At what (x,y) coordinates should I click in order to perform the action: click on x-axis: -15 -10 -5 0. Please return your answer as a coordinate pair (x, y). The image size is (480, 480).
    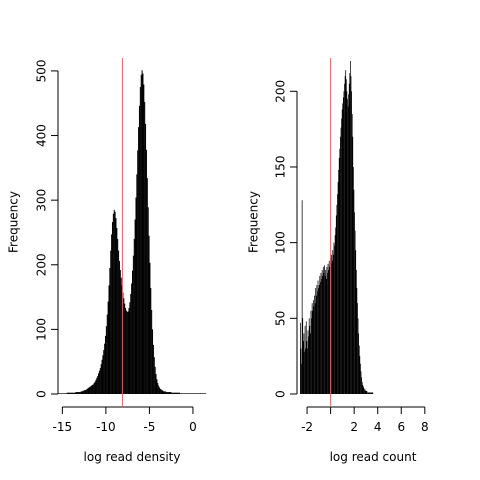
    Looking at the image, I should click on (125, 420).